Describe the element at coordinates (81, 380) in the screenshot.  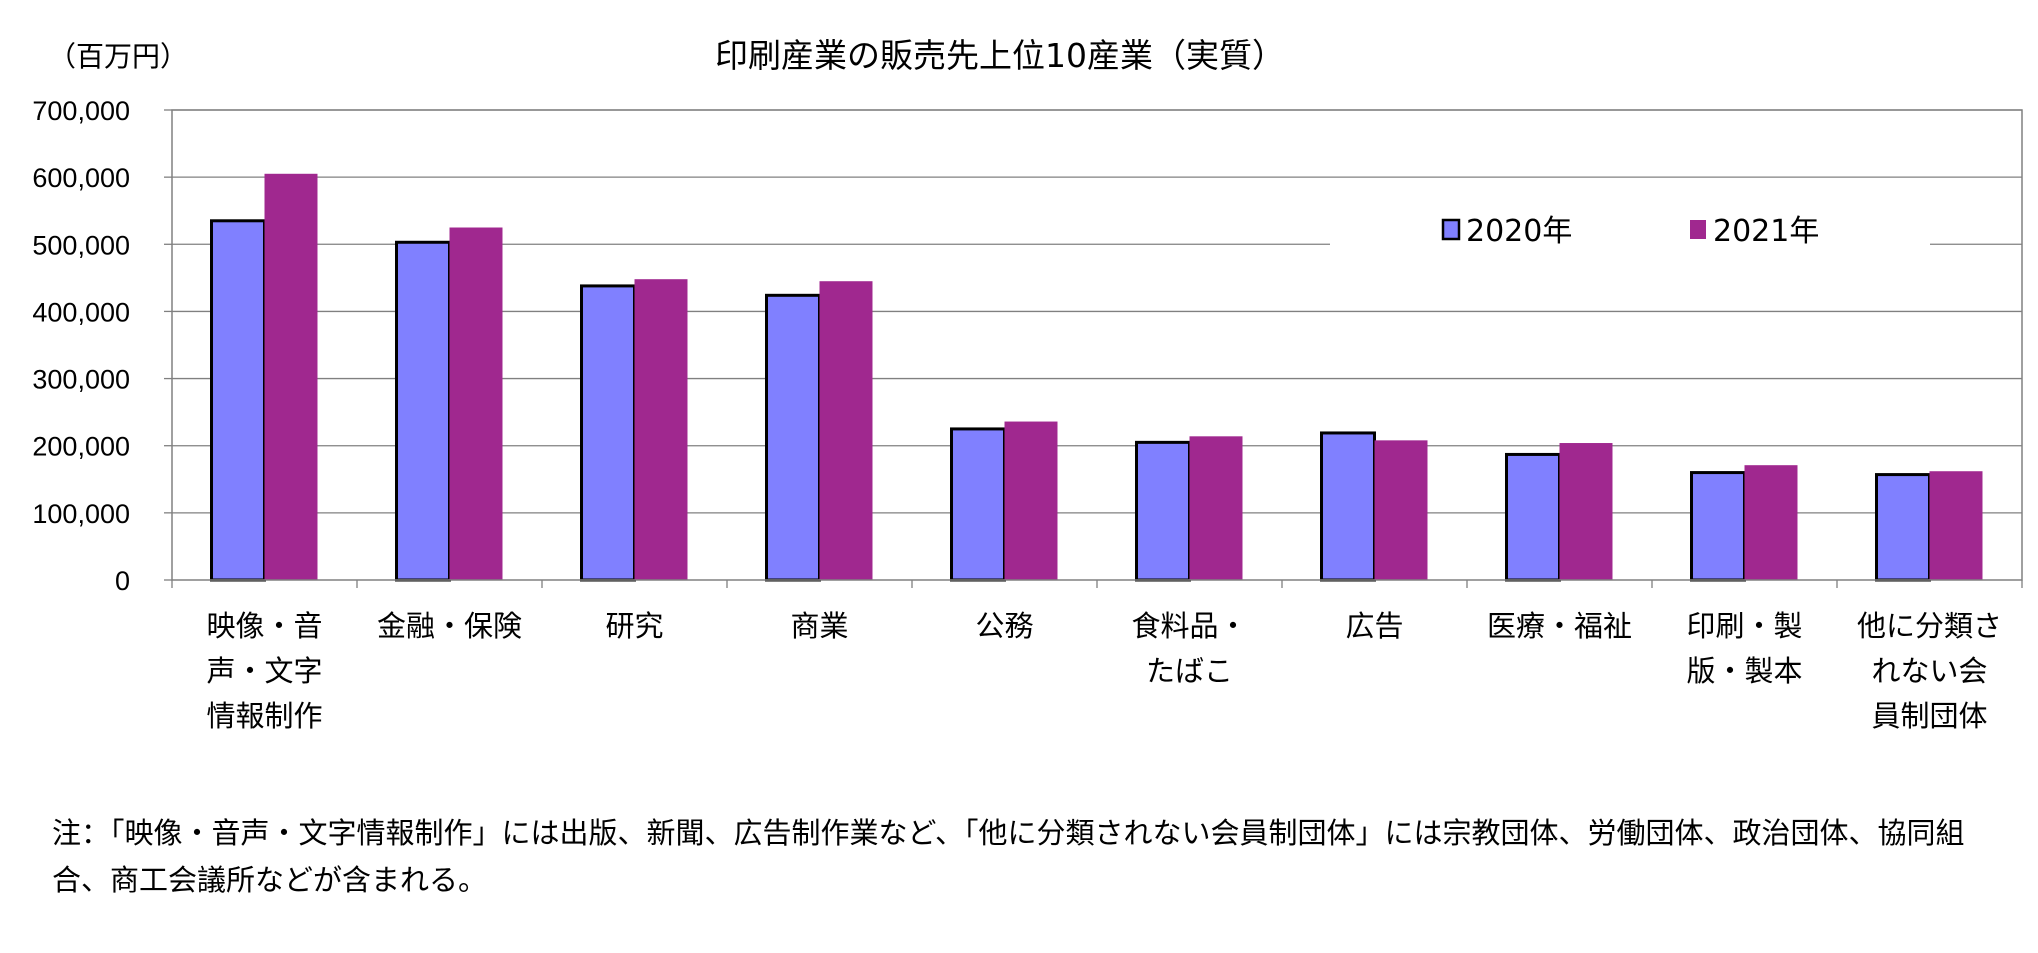
I see `y-tick-label: 300,000` at that location.